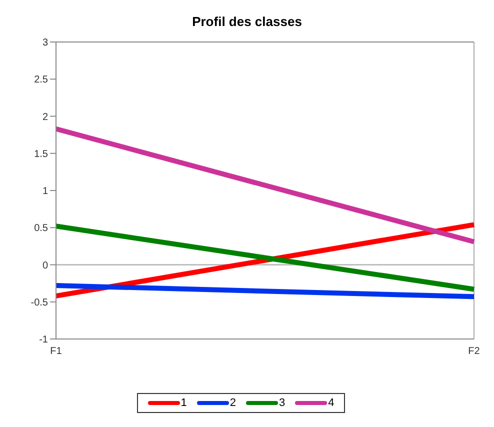  Describe the element at coordinates (233, 403) in the screenshot. I see `legend-label: 2` at that location.